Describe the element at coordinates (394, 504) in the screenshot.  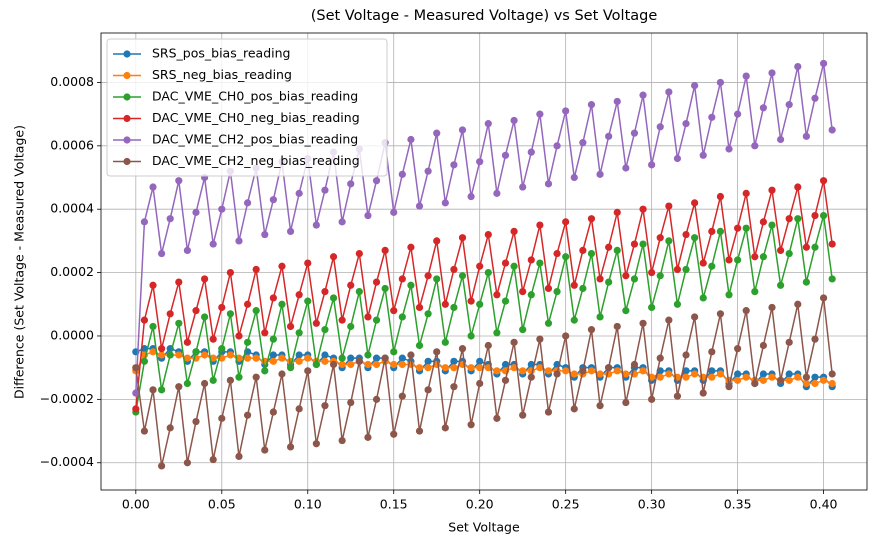
I see `x-tick-label: 0.15` at that location.